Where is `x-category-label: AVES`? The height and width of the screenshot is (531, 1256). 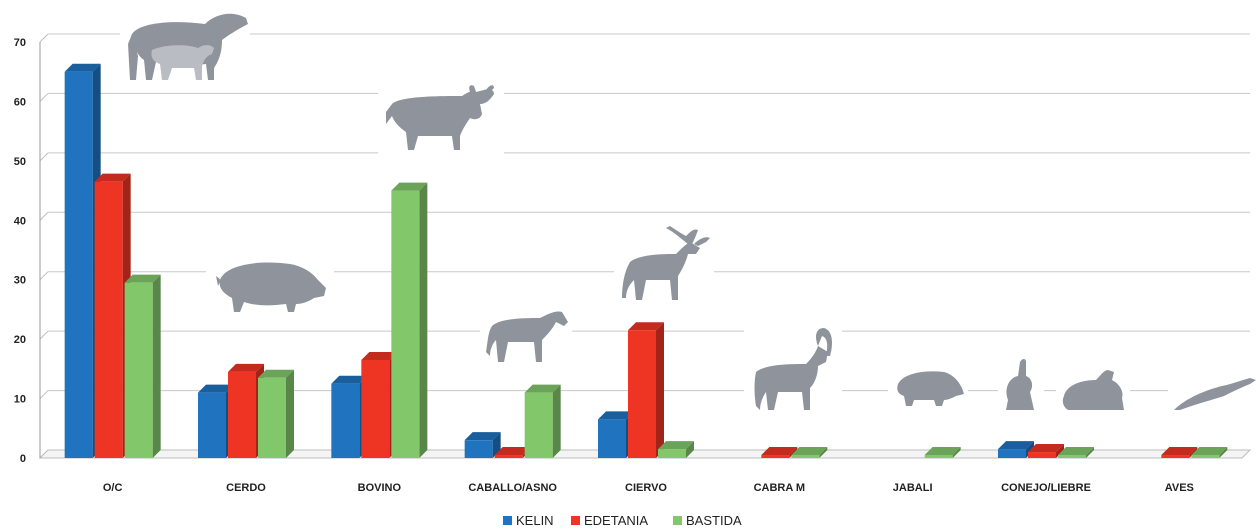 x-category-label: AVES is located at coordinates (1179, 488).